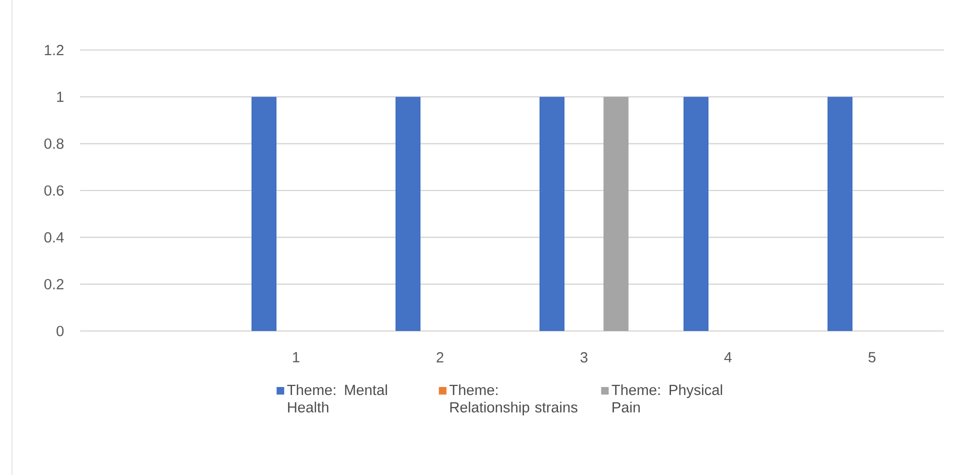 Image resolution: width=956 pixels, height=475 pixels. Describe the element at coordinates (667, 398) in the screenshot. I see `legend-label: Theme: Physical Pain` at that location.